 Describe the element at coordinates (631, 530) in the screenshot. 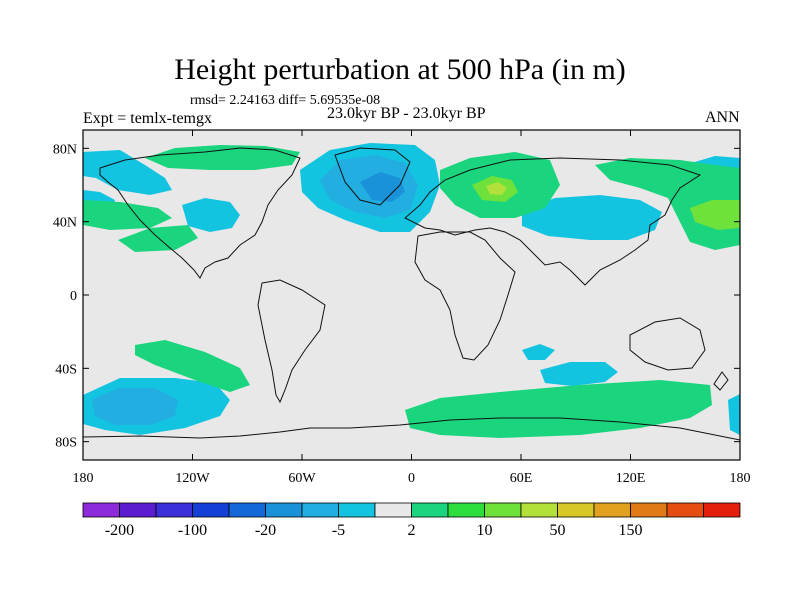

I see `colorbar-label: 150` at that location.